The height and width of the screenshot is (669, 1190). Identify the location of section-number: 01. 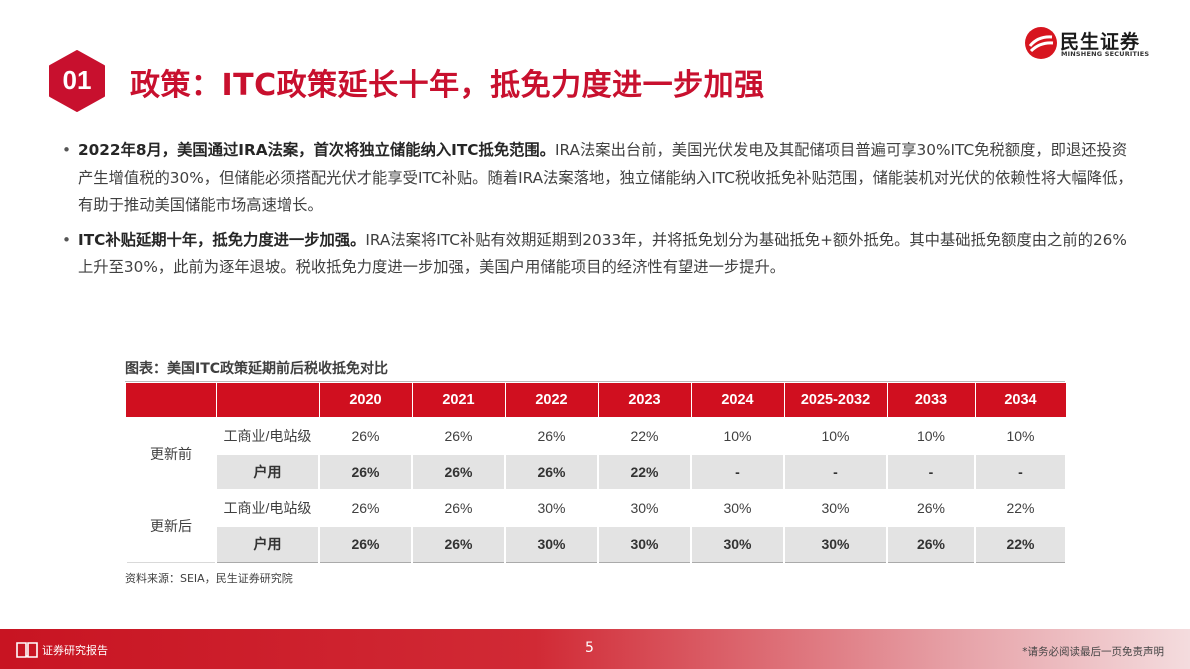
(77, 80).